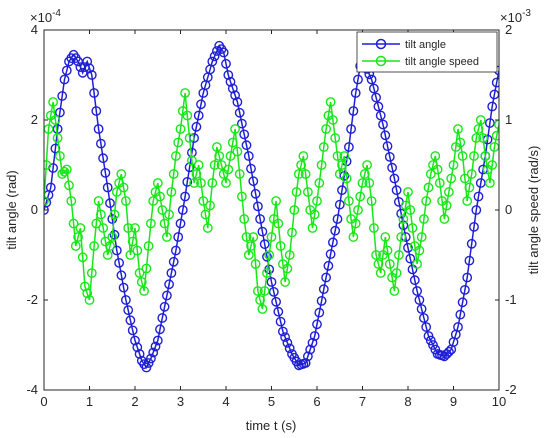 The width and height of the screenshot is (550, 438). What do you see at coordinates (180, 401) in the screenshot?
I see `x-tick-label: 3` at bounding box center [180, 401].